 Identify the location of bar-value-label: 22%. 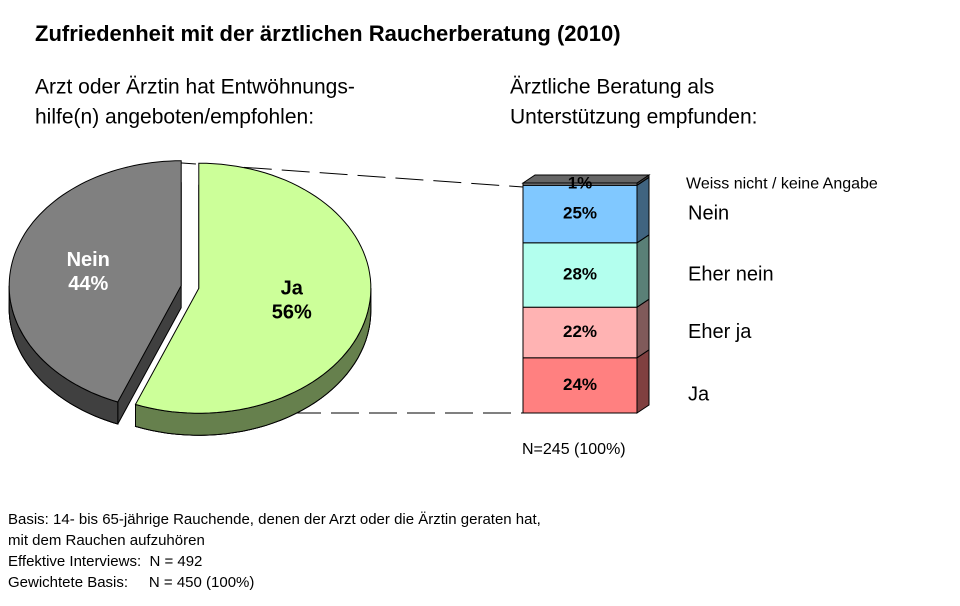
(580, 331).